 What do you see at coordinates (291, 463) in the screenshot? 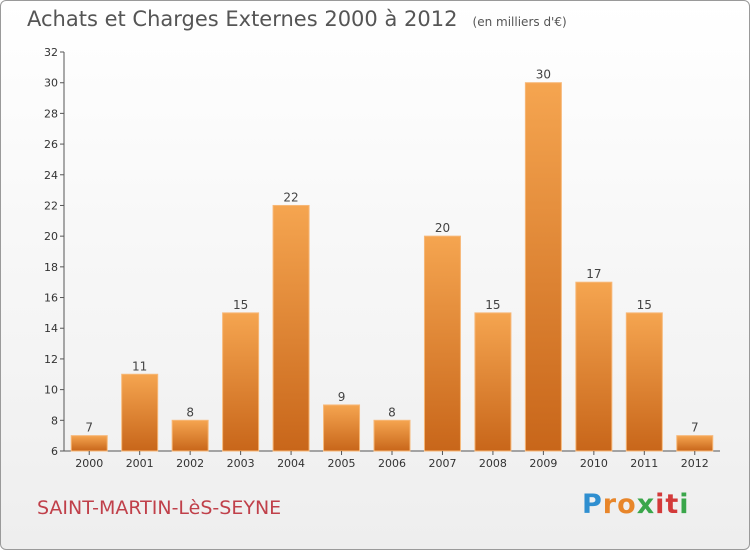
I see `x-tick-label-2004: 2004` at bounding box center [291, 463].